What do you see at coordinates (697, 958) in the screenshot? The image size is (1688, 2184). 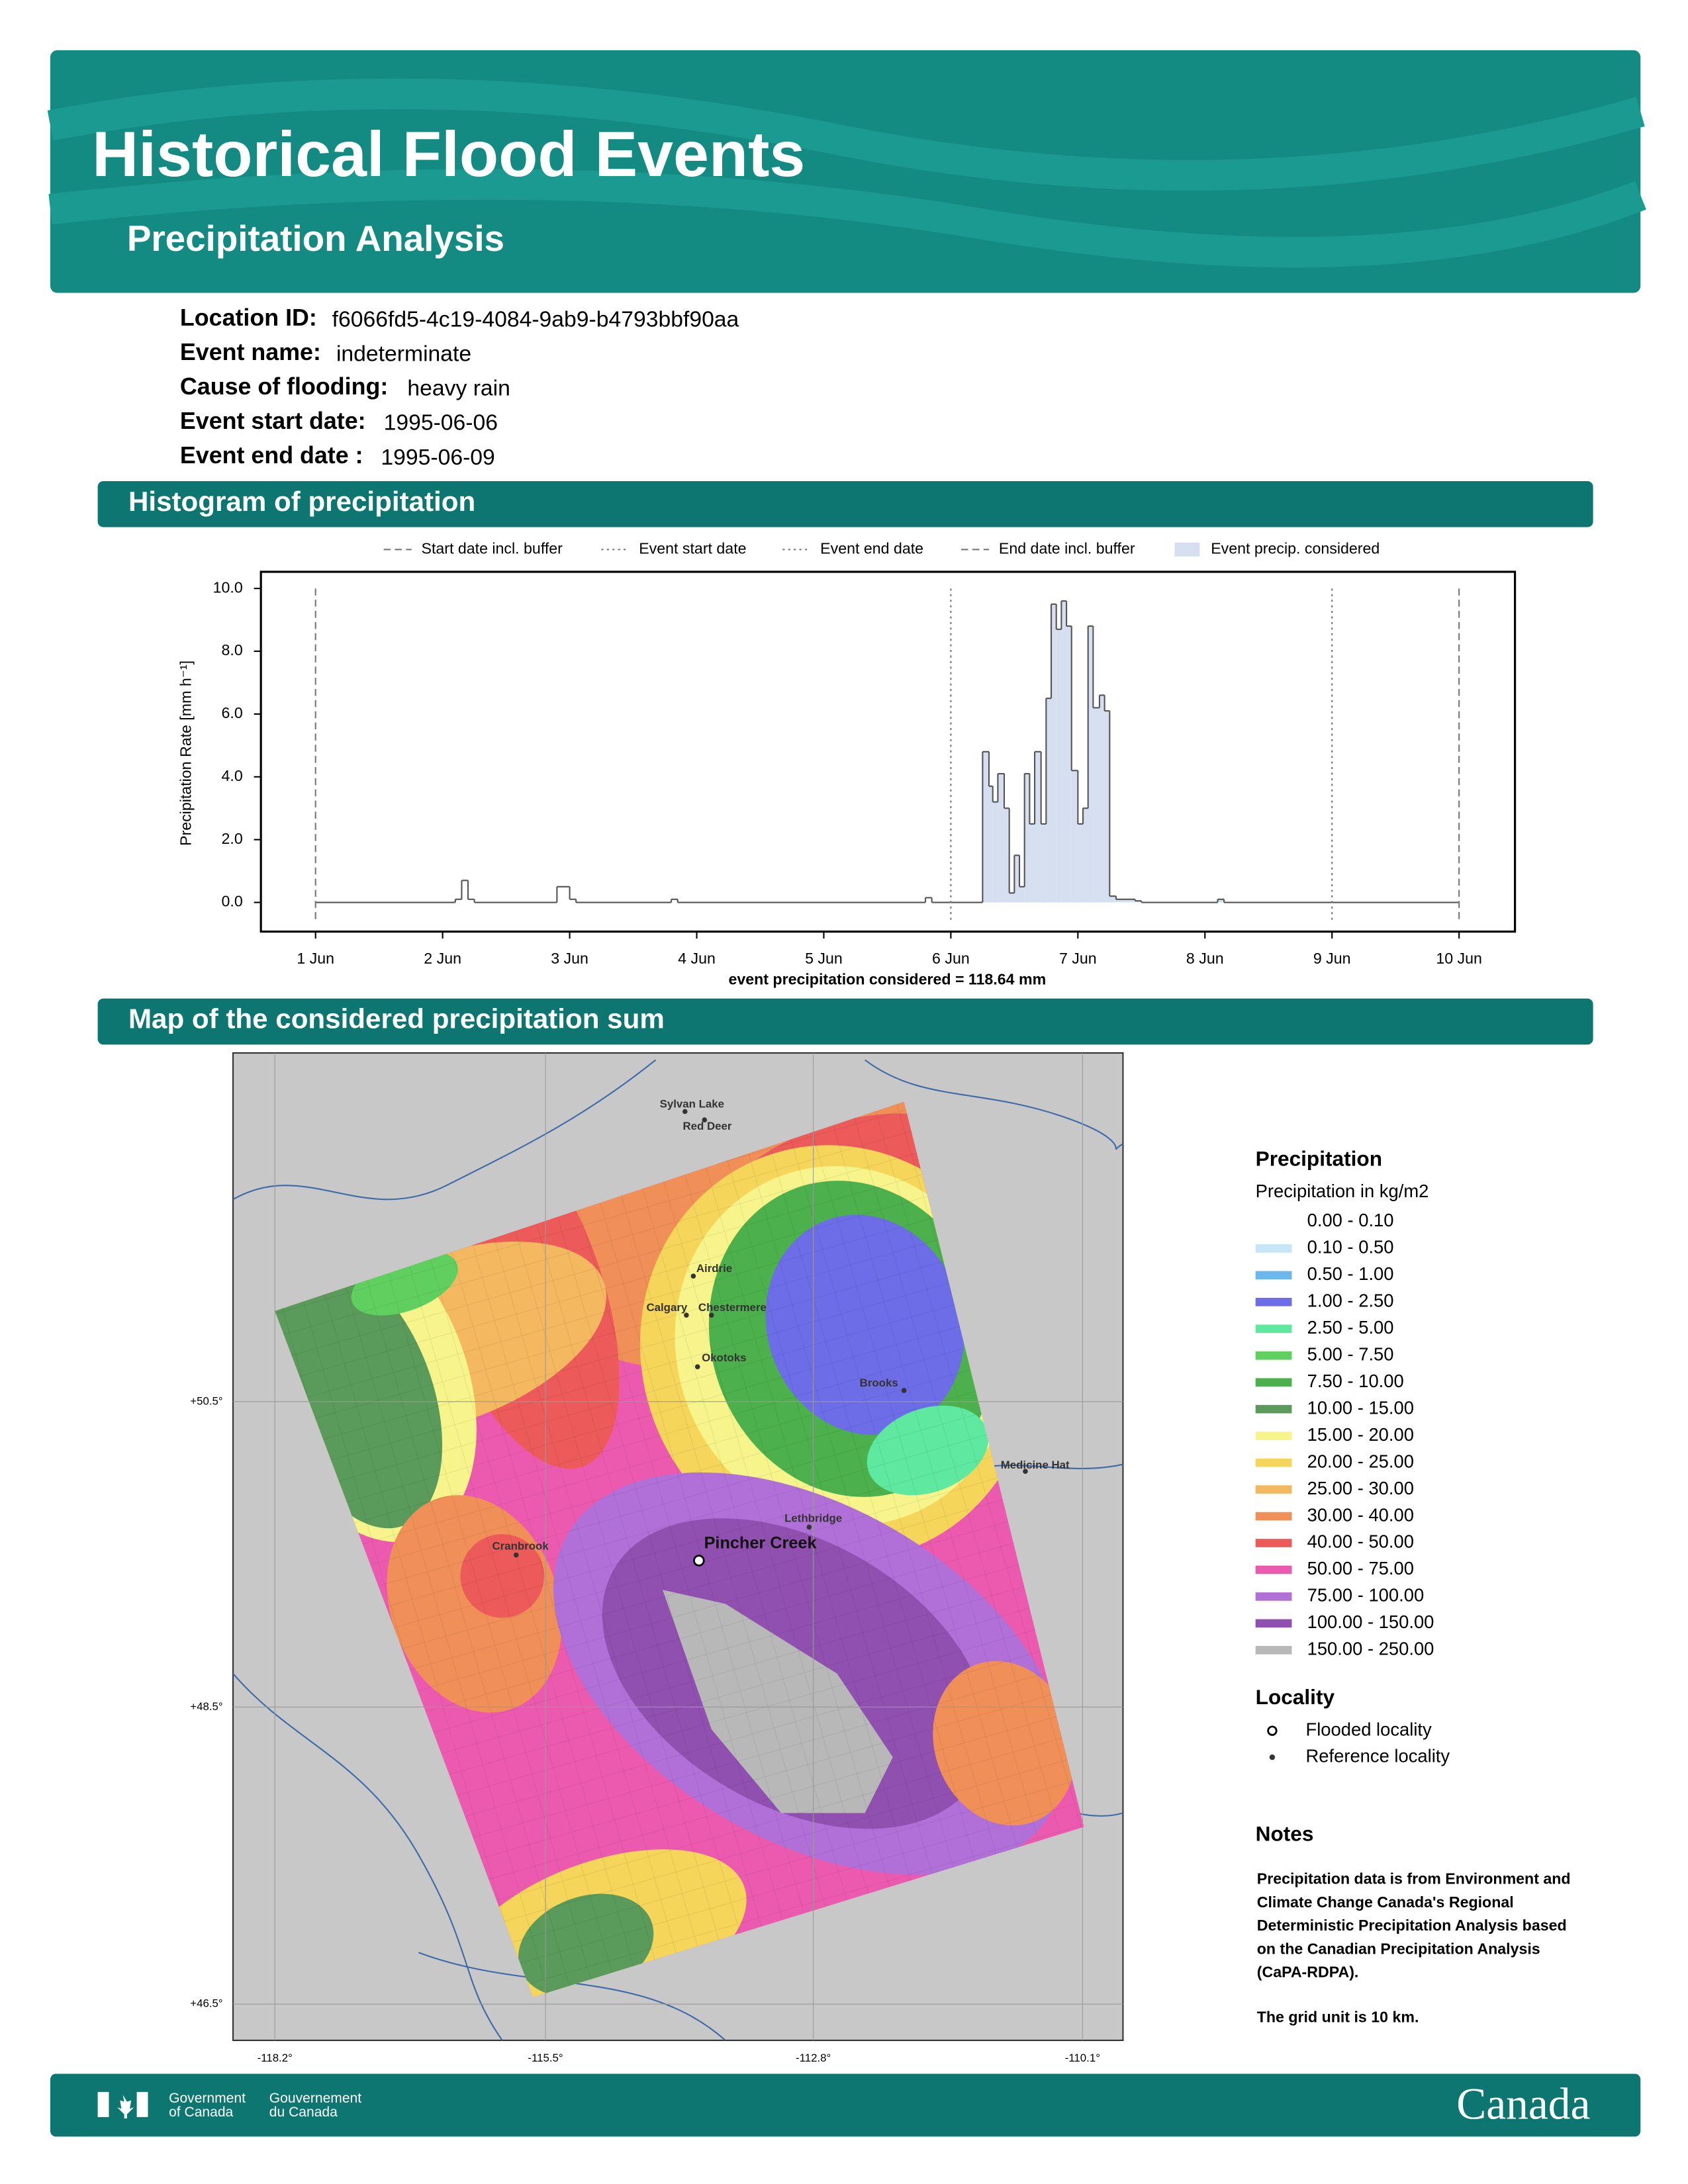 I see `x-tick-label: 4 Jun` at bounding box center [697, 958].